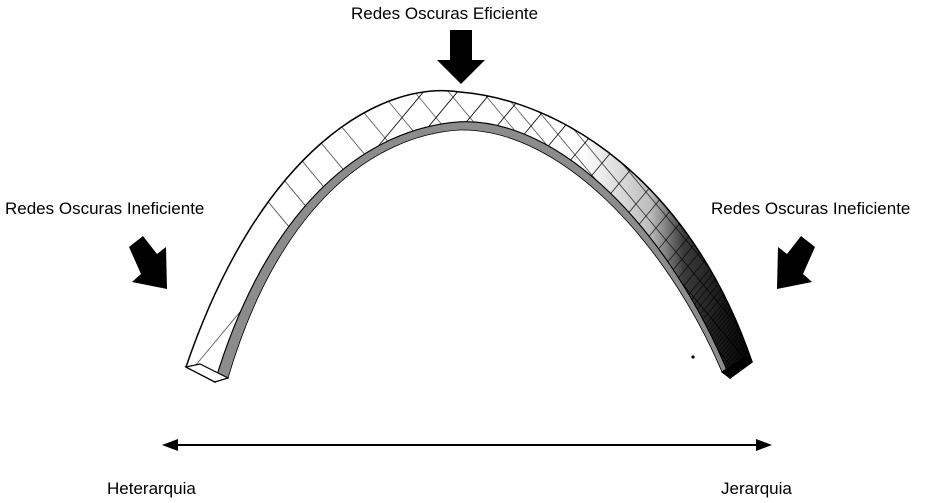  What do you see at coordinates (811, 208) in the screenshot?
I see `right-label: Redes Oscuras Ineficiente` at bounding box center [811, 208].